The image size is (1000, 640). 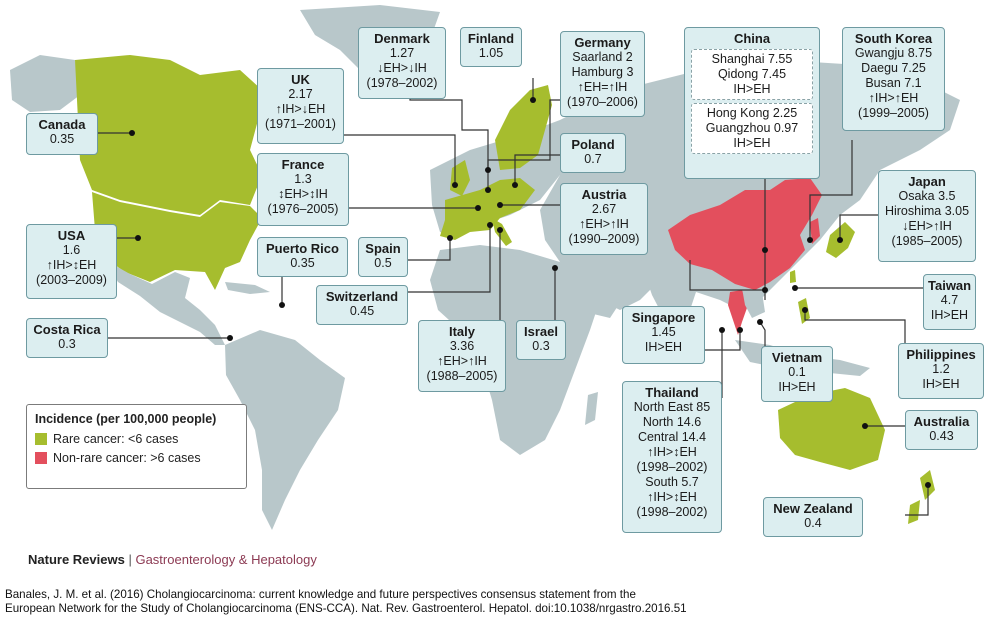 I want to click on philippines-box: Philippines 1.2 IH>EH, so click(x=941, y=371).